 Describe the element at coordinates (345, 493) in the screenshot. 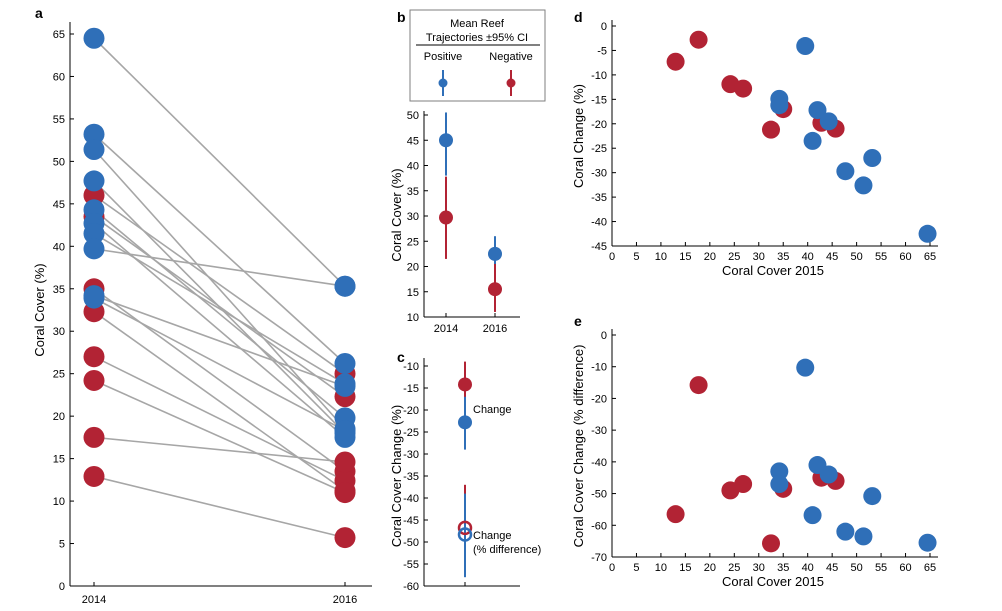

I see `point-2016-negative` at that location.